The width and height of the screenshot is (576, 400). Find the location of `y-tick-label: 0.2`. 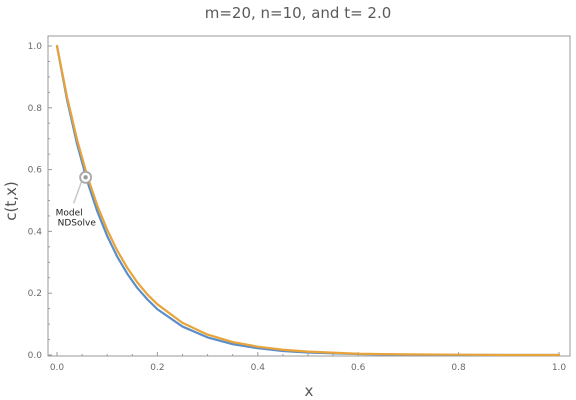

y-tick-label: 0.2 is located at coordinates (35, 294).